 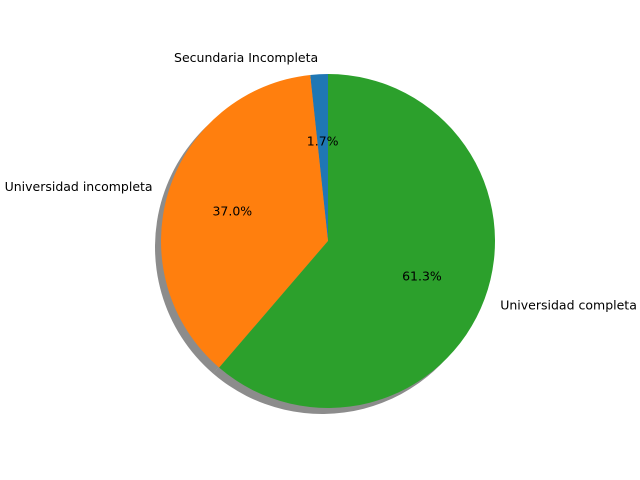 I want to click on pie-pct-label-universidad-incompleta: 37.0%, so click(x=232, y=211).